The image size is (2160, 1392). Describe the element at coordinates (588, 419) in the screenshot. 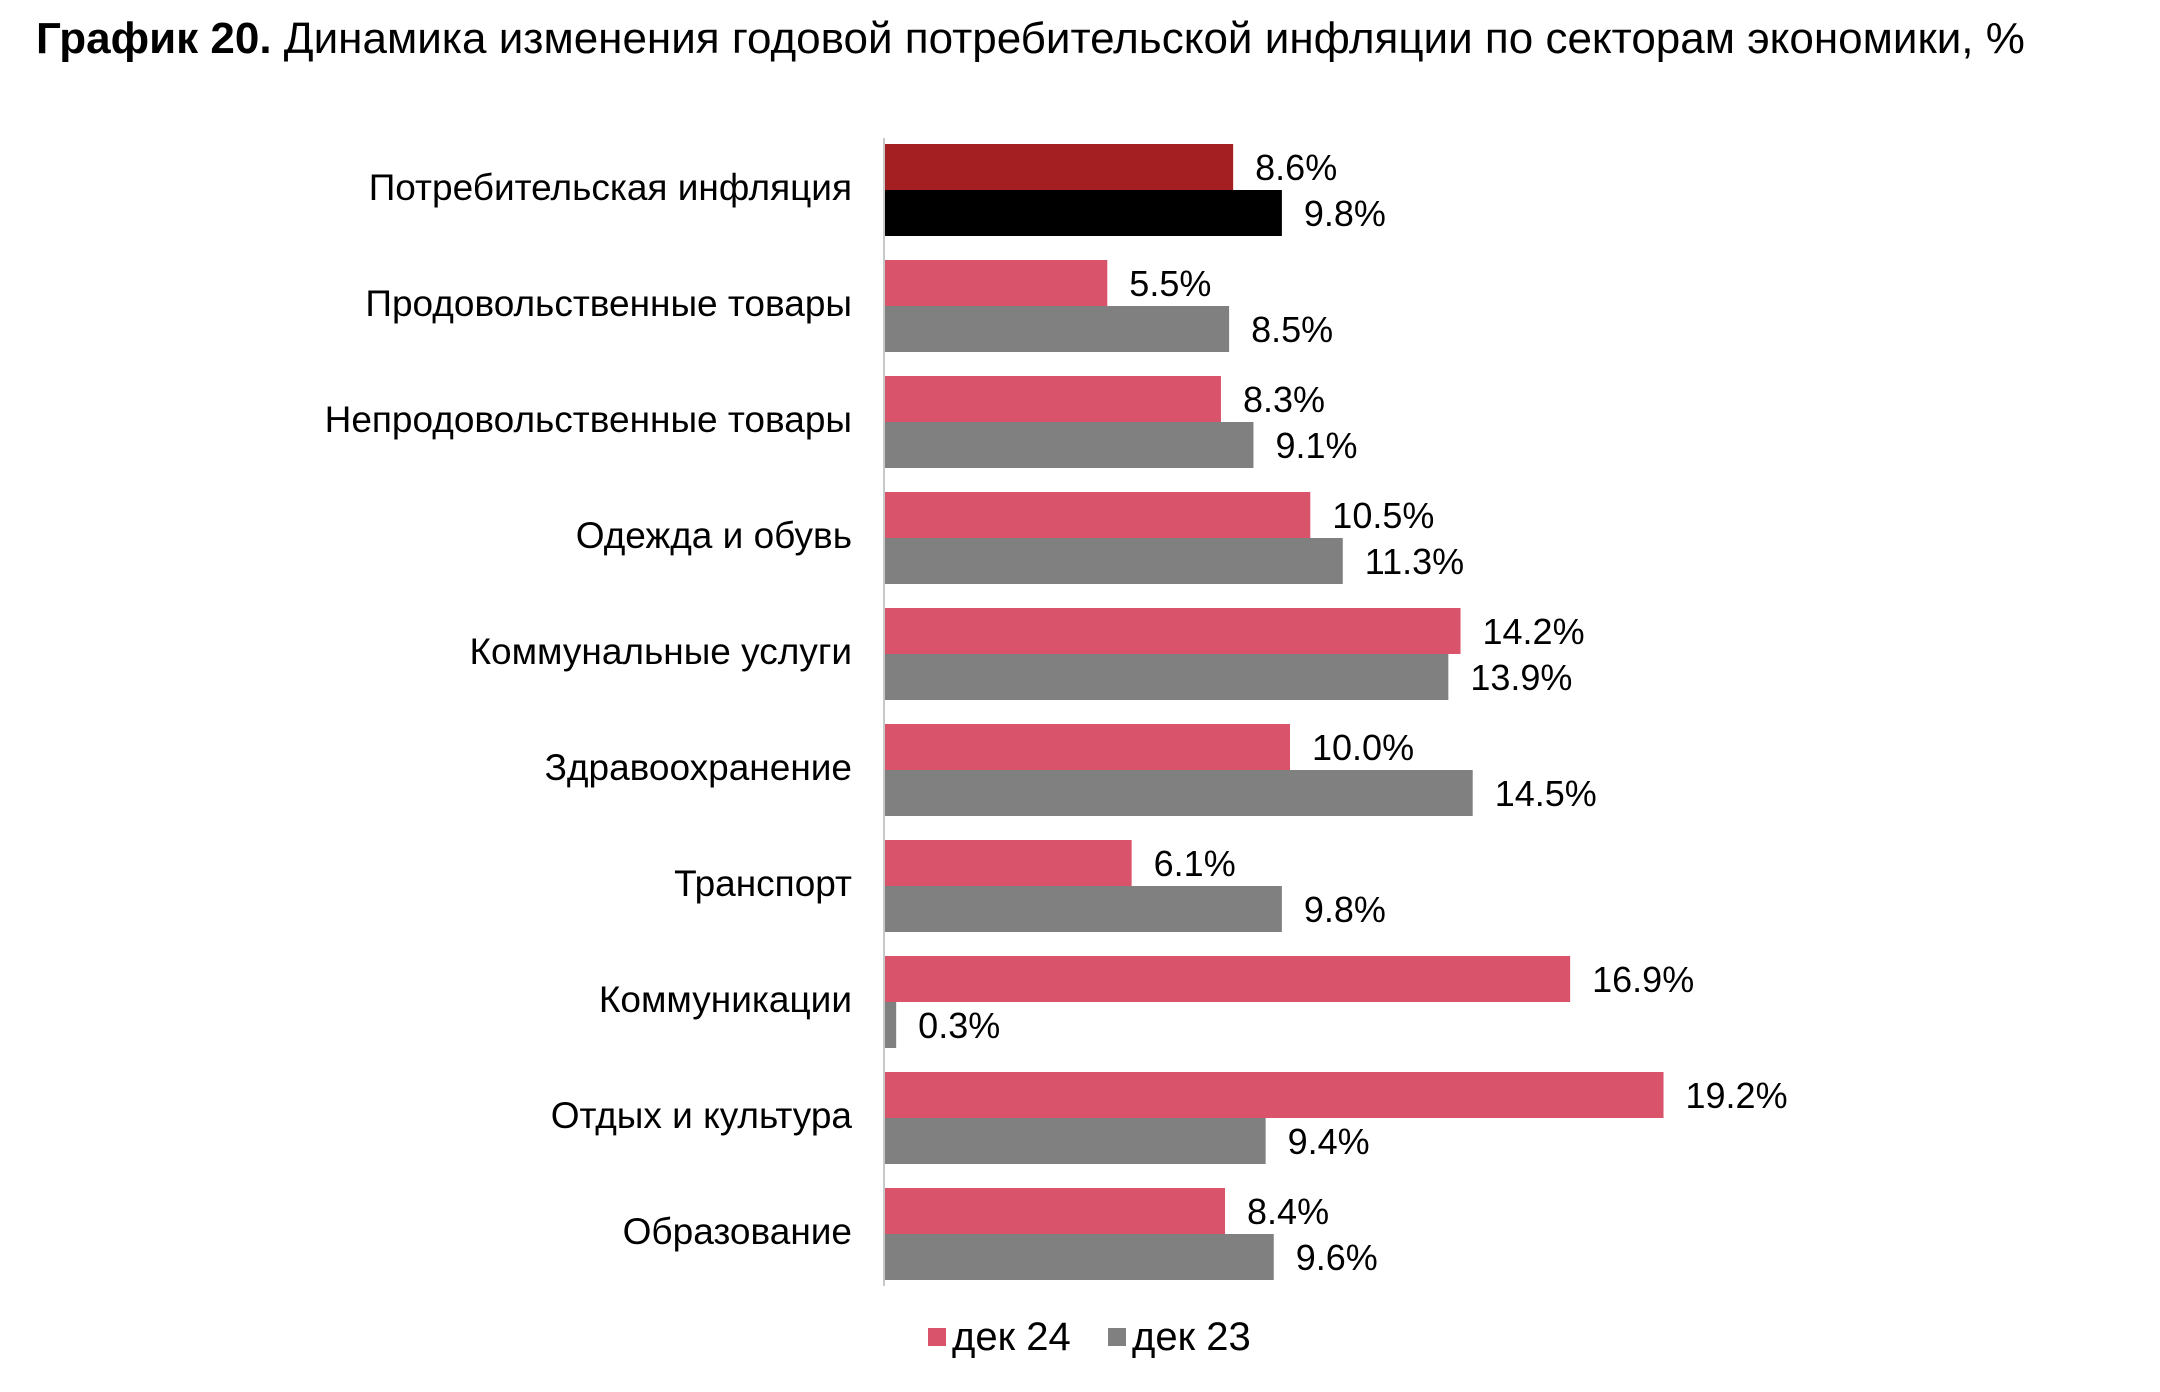

I see `category-label: Непродовольственные товары` at that location.